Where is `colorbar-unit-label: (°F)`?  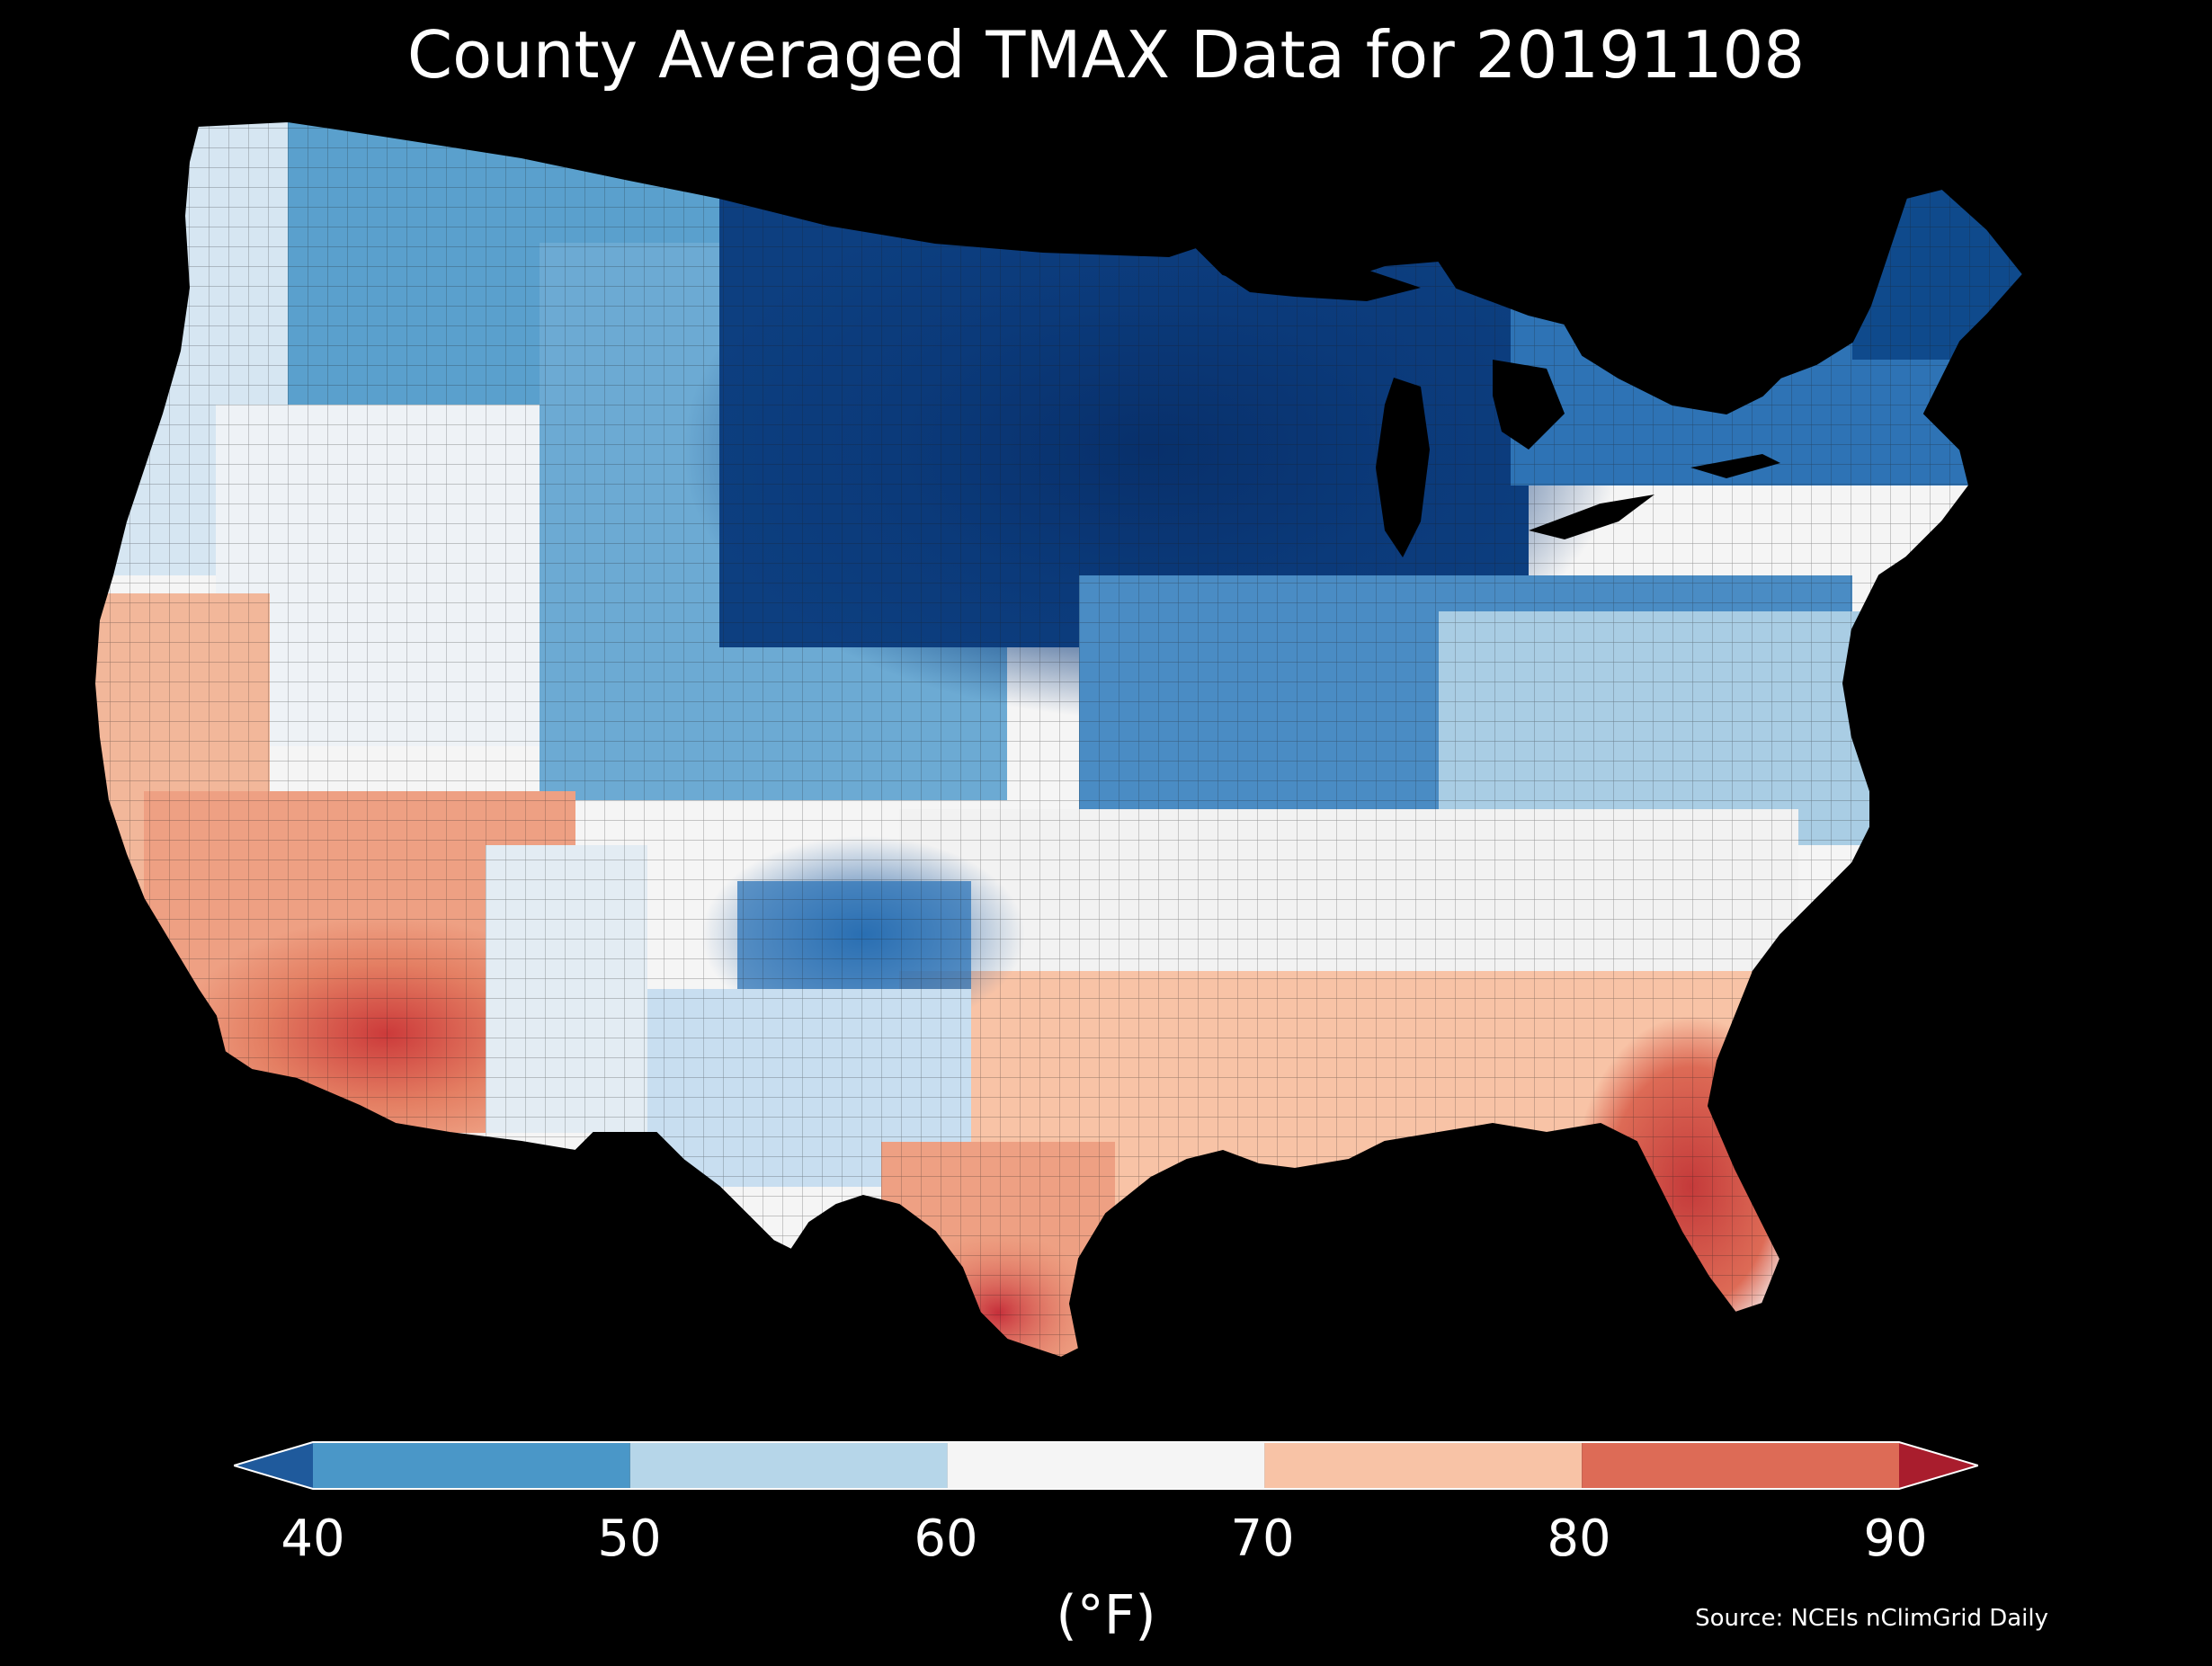 colorbar-unit-label: (°F) is located at coordinates (1106, 1615).